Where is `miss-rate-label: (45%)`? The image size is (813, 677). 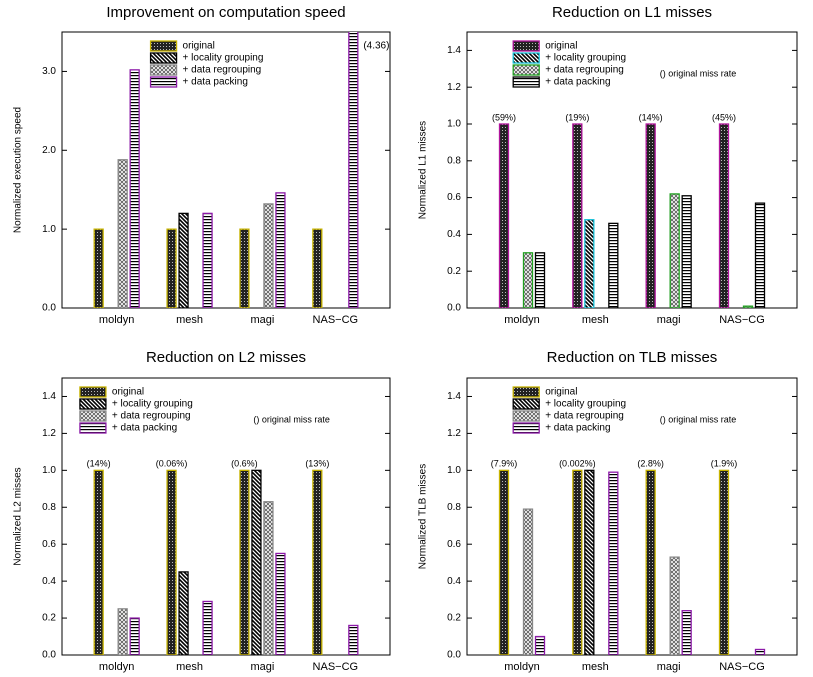
miss-rate-label: (45%) is located at coordinates (724, 117).